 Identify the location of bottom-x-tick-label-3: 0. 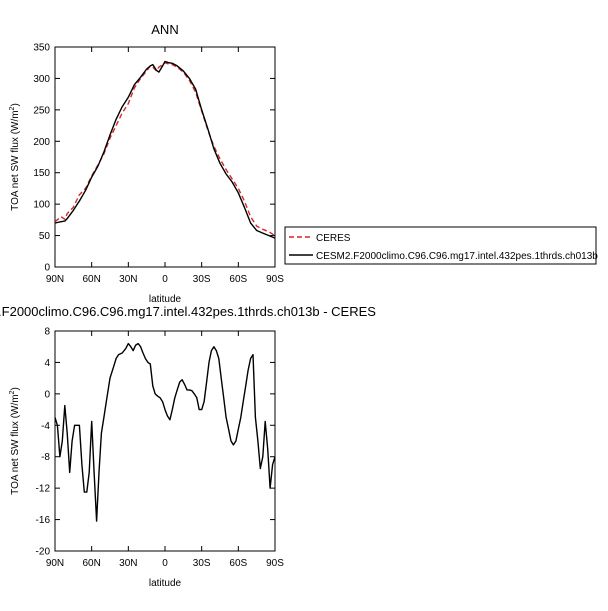
(165, 563).